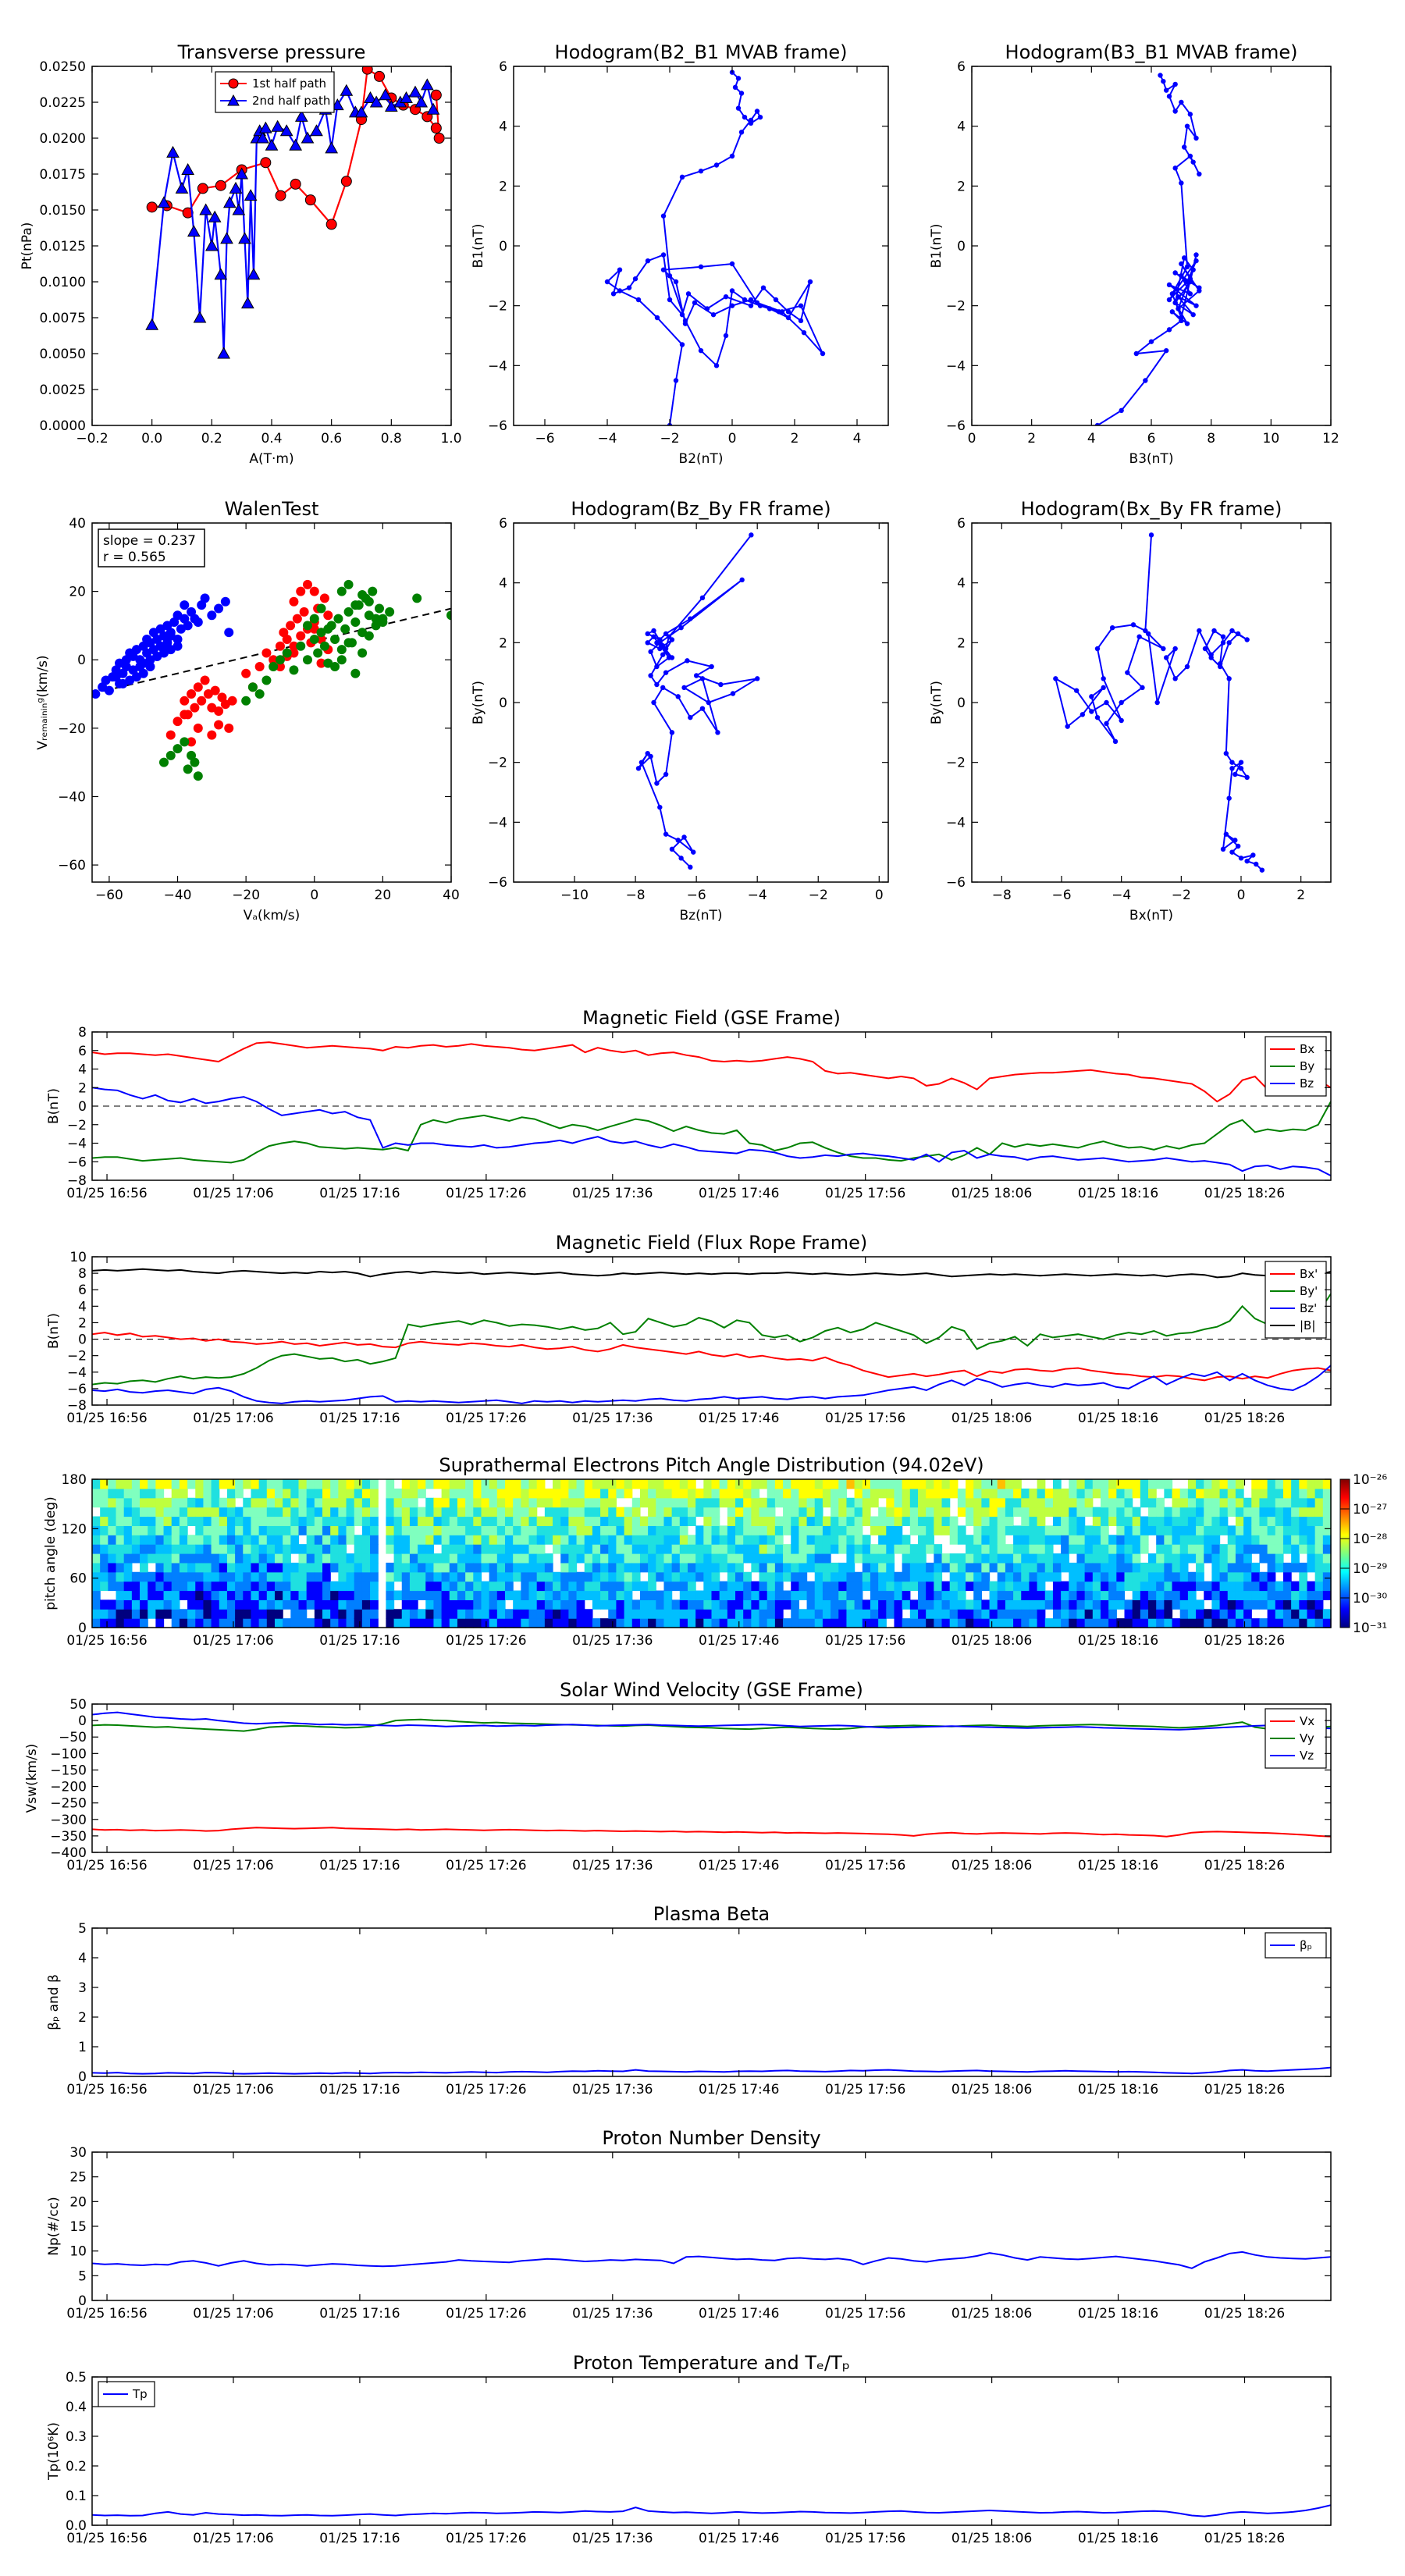 This screenshot has height=2576, width=1405. I want to click on legend-label: 1st half path, so click(289, 83).